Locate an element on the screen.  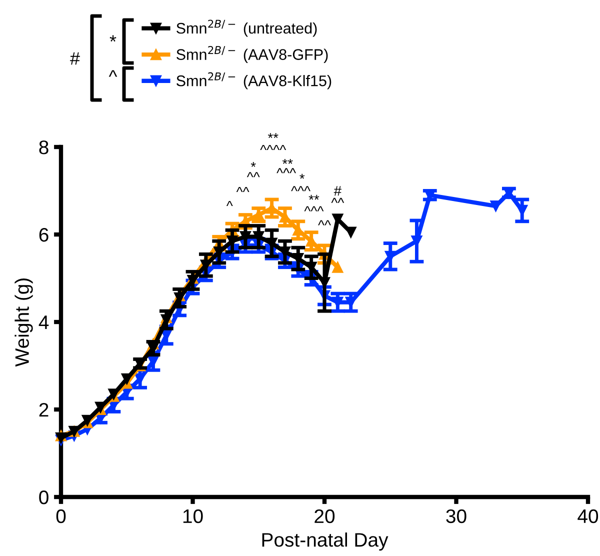
y-axis-title: Weight (g) is located at coordinates (23, 322).